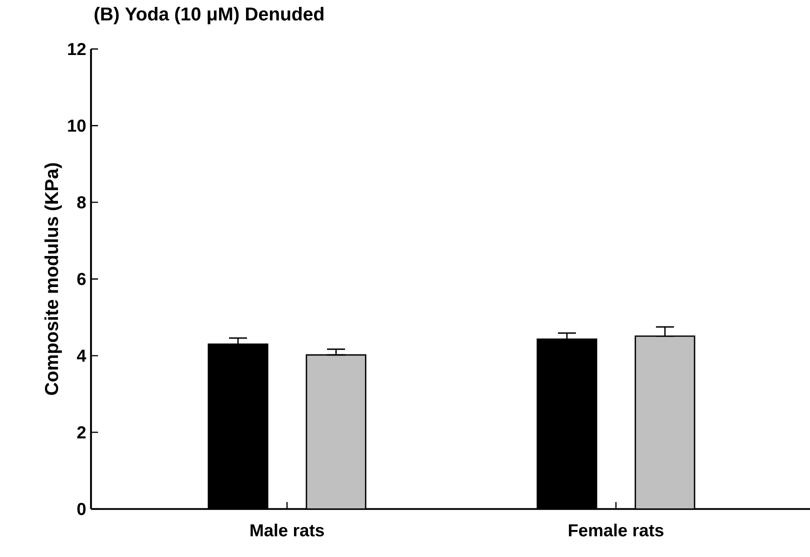 This screenshot has height=557, width=810. What do you see at coordinates (53, 279) in the screenshot?
I see `y-axis-title: Composite modulus (KPa)` at bounding box center [53, 279].